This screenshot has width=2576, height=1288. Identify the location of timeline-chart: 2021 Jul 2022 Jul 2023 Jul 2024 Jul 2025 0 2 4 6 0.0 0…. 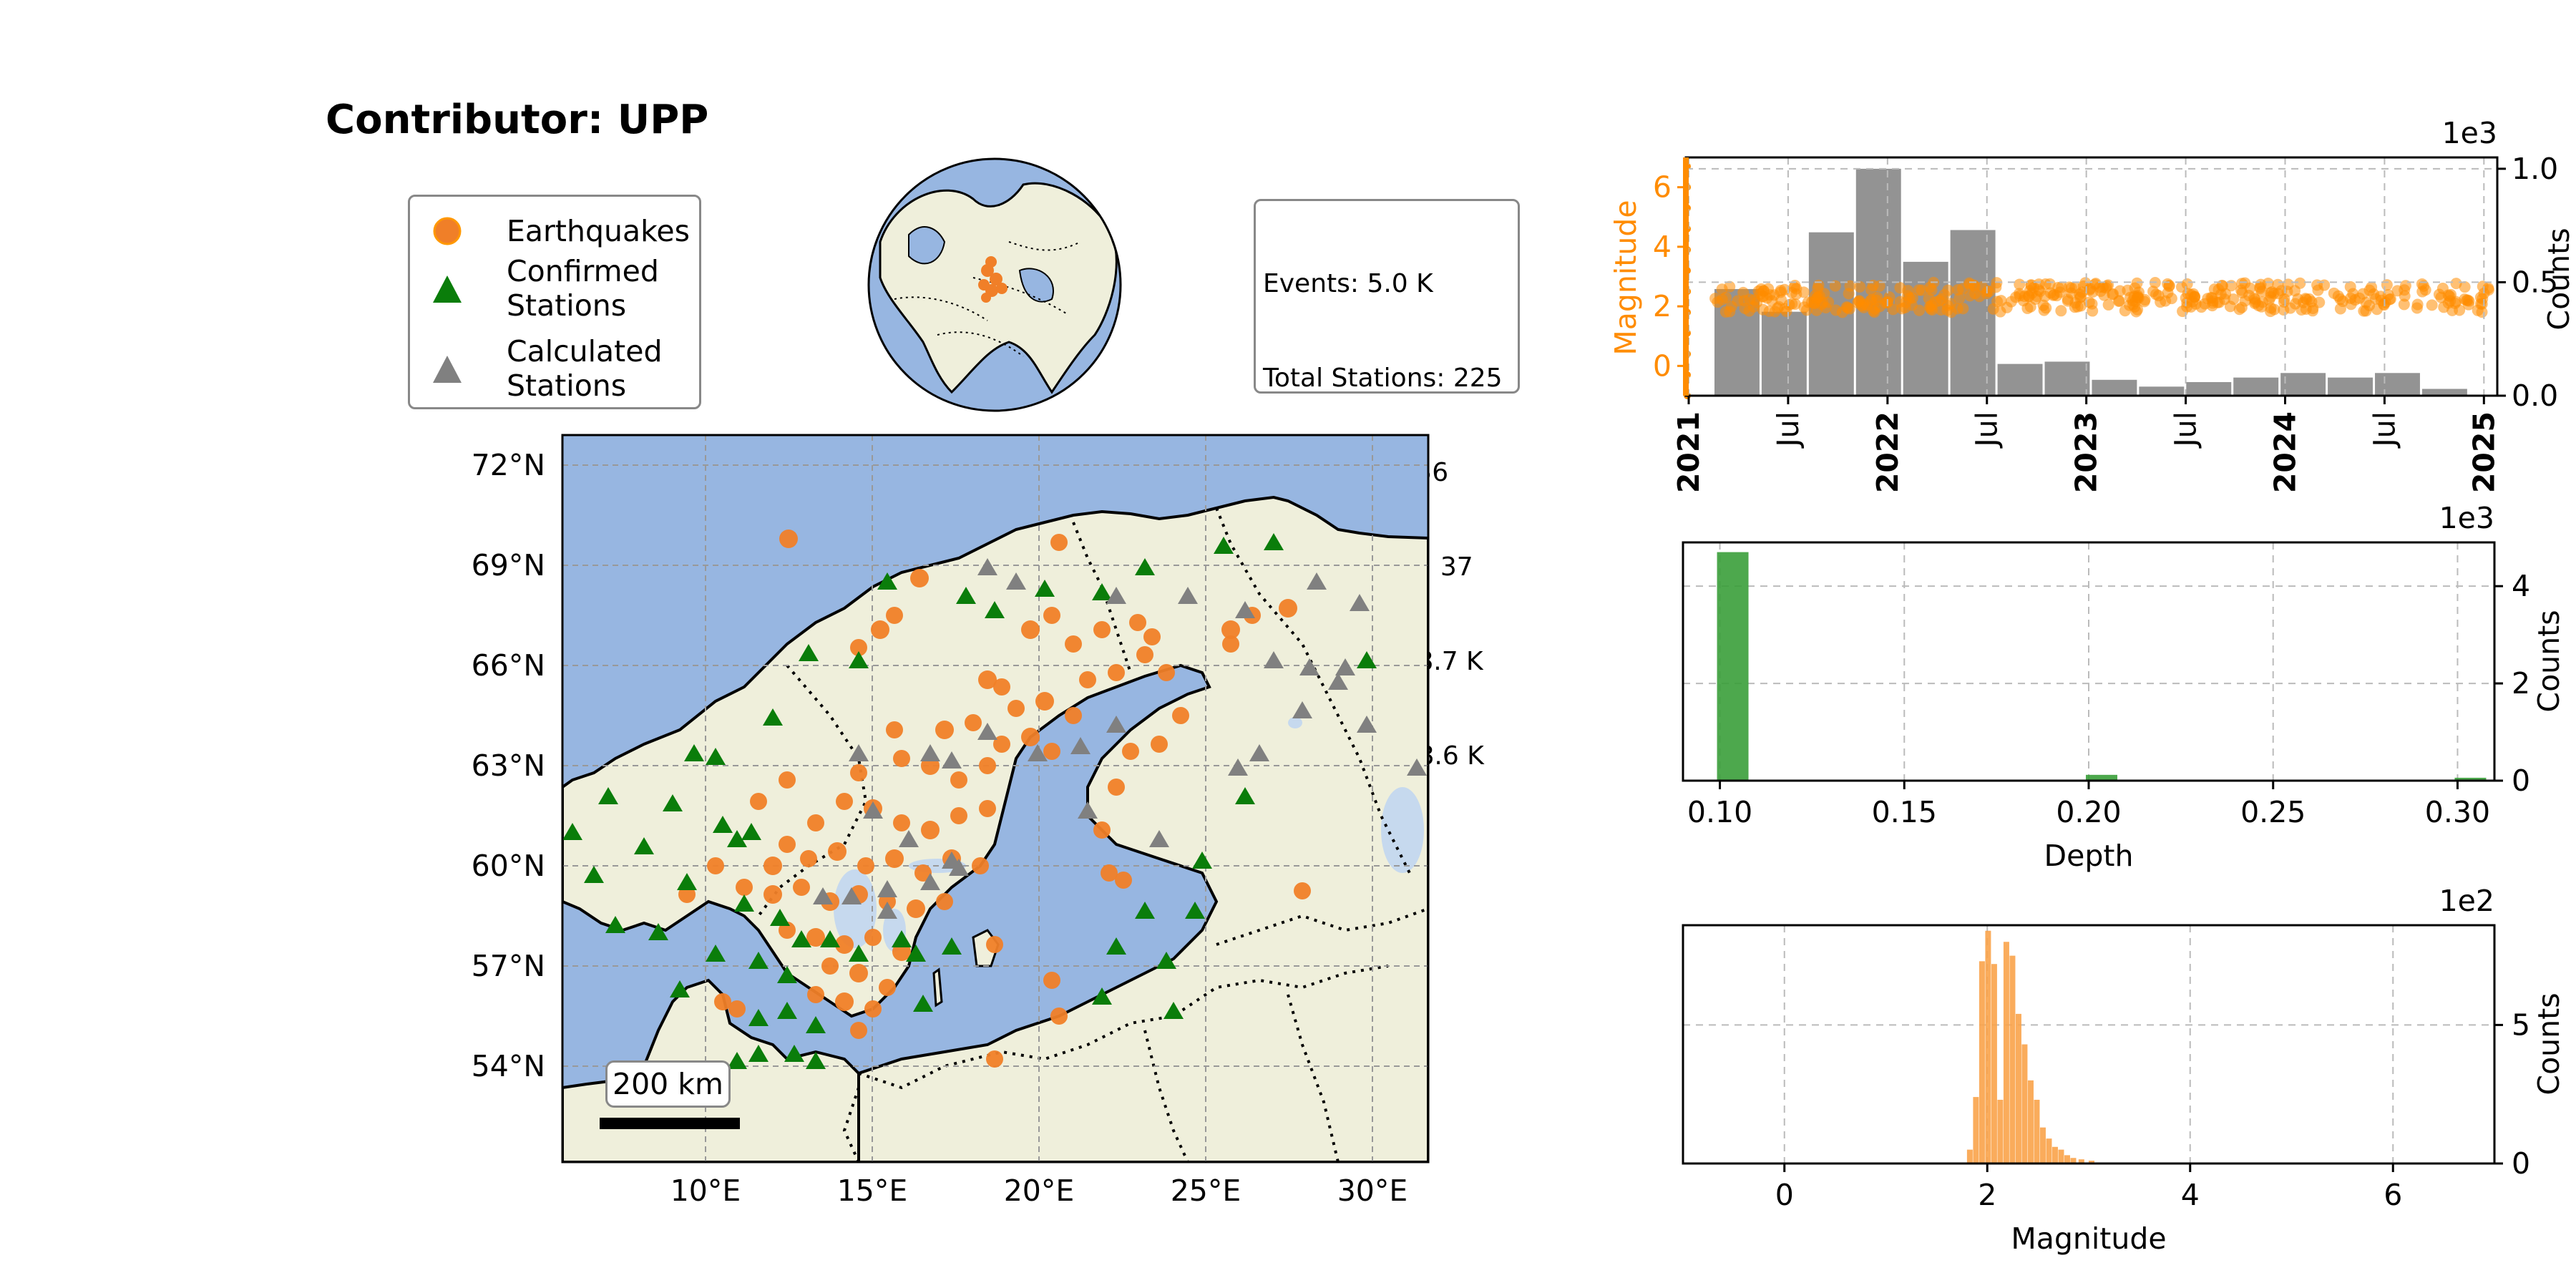
(2075, 307).